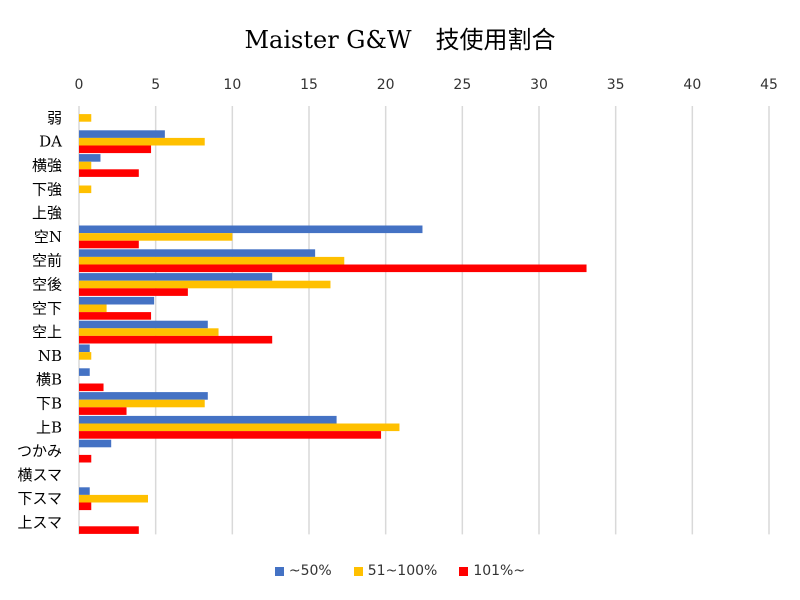  I want to click on legend-label-series-1: ~50%, so click(310, 571).